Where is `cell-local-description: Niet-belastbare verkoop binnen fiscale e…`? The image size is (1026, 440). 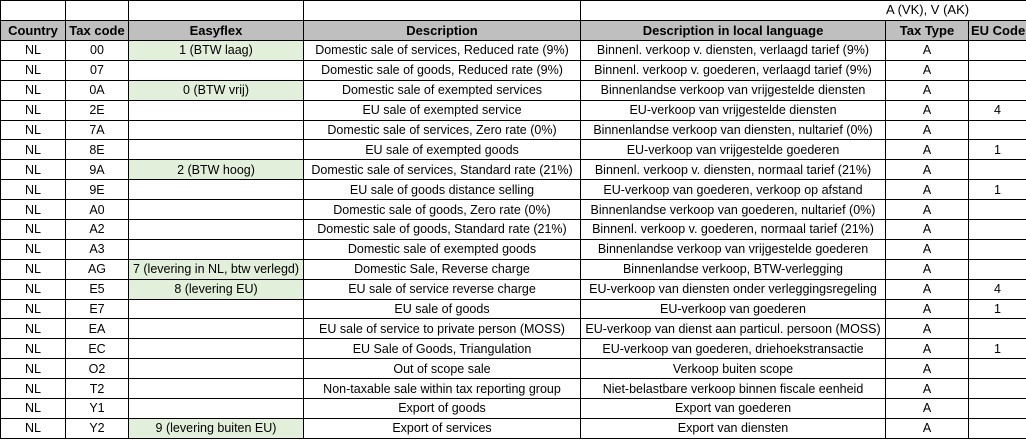 cell-local-description: Niet-belastbare verkoop binnen fiscale e… is located at coordinates (733, 389).